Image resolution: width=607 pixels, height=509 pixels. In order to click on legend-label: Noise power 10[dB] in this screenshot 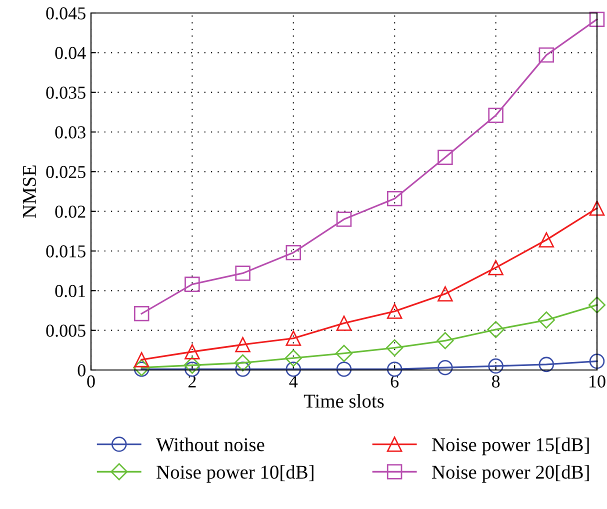, I will do `click(235, 474)`.